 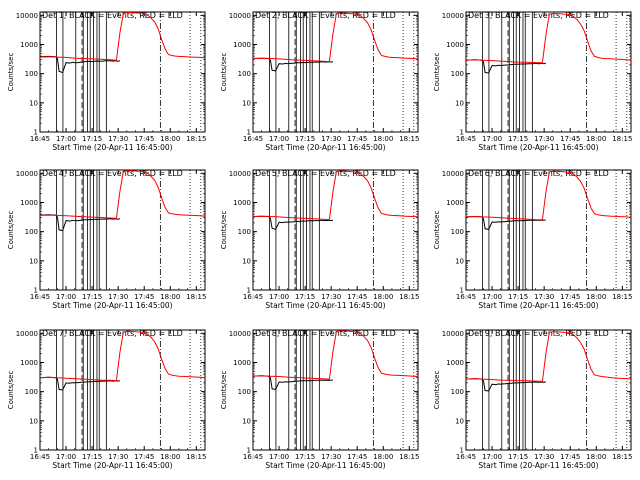 What do you see at coordinates (538, 15) in the screenshot?
I see `panel-title: Det 3, BLACK = Events, RED = LLD` at bounding box center [538, 15].